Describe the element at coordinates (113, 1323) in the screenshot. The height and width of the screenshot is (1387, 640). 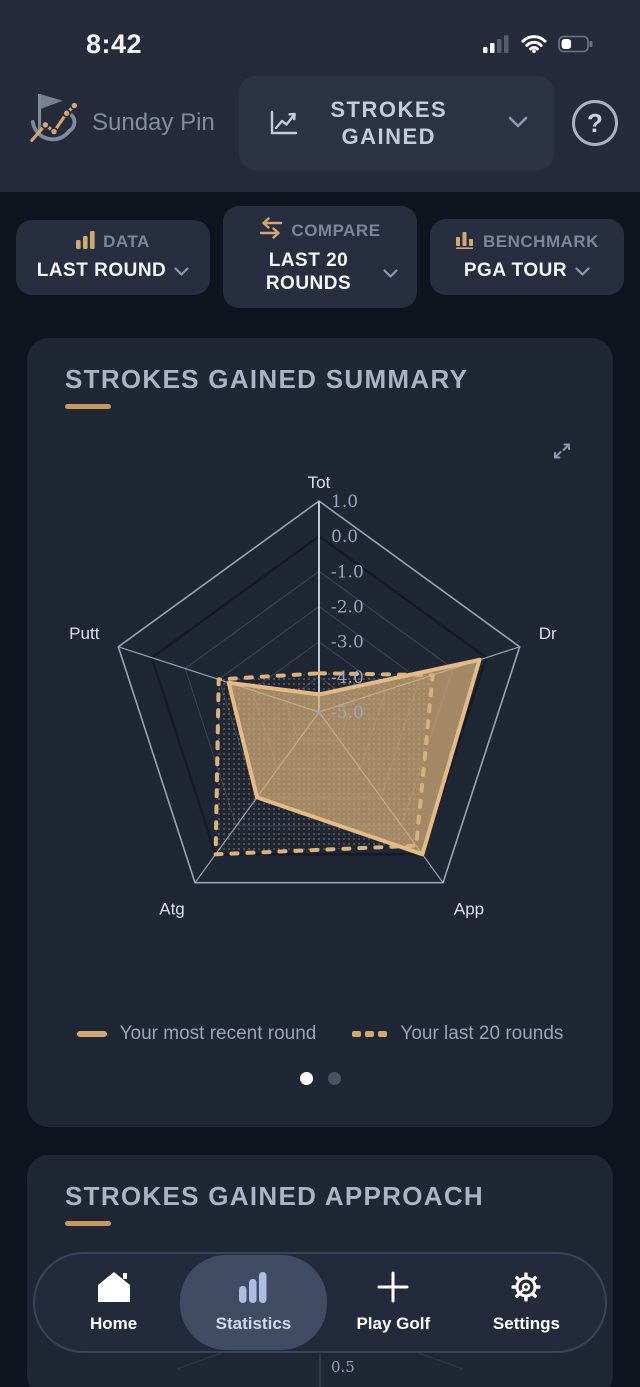
I see `nav-label: Home` at that location.